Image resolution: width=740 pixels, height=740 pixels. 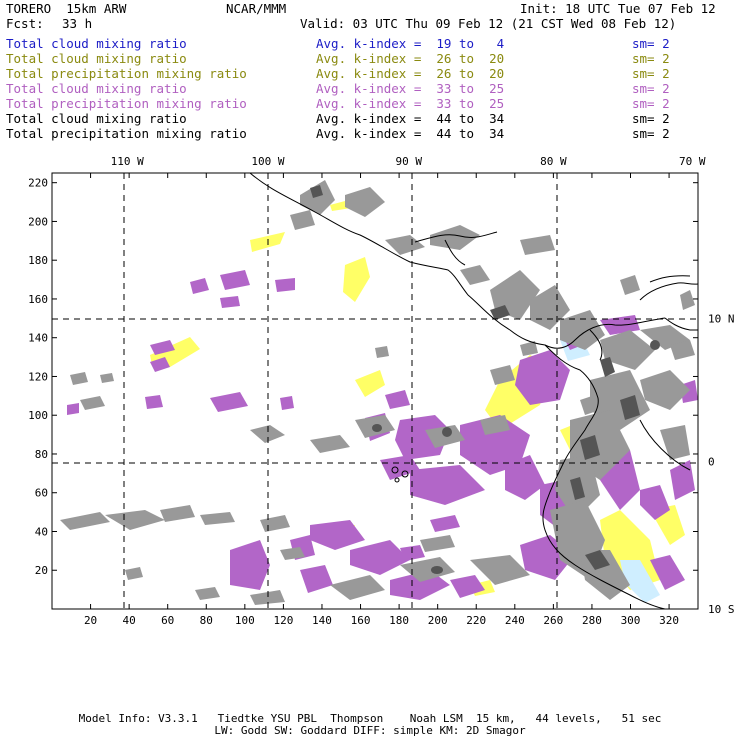 What do you see at coordinates (711, 462) in the screenshot?
I see `latitude-label: 0` at bounding box center [711, 462].